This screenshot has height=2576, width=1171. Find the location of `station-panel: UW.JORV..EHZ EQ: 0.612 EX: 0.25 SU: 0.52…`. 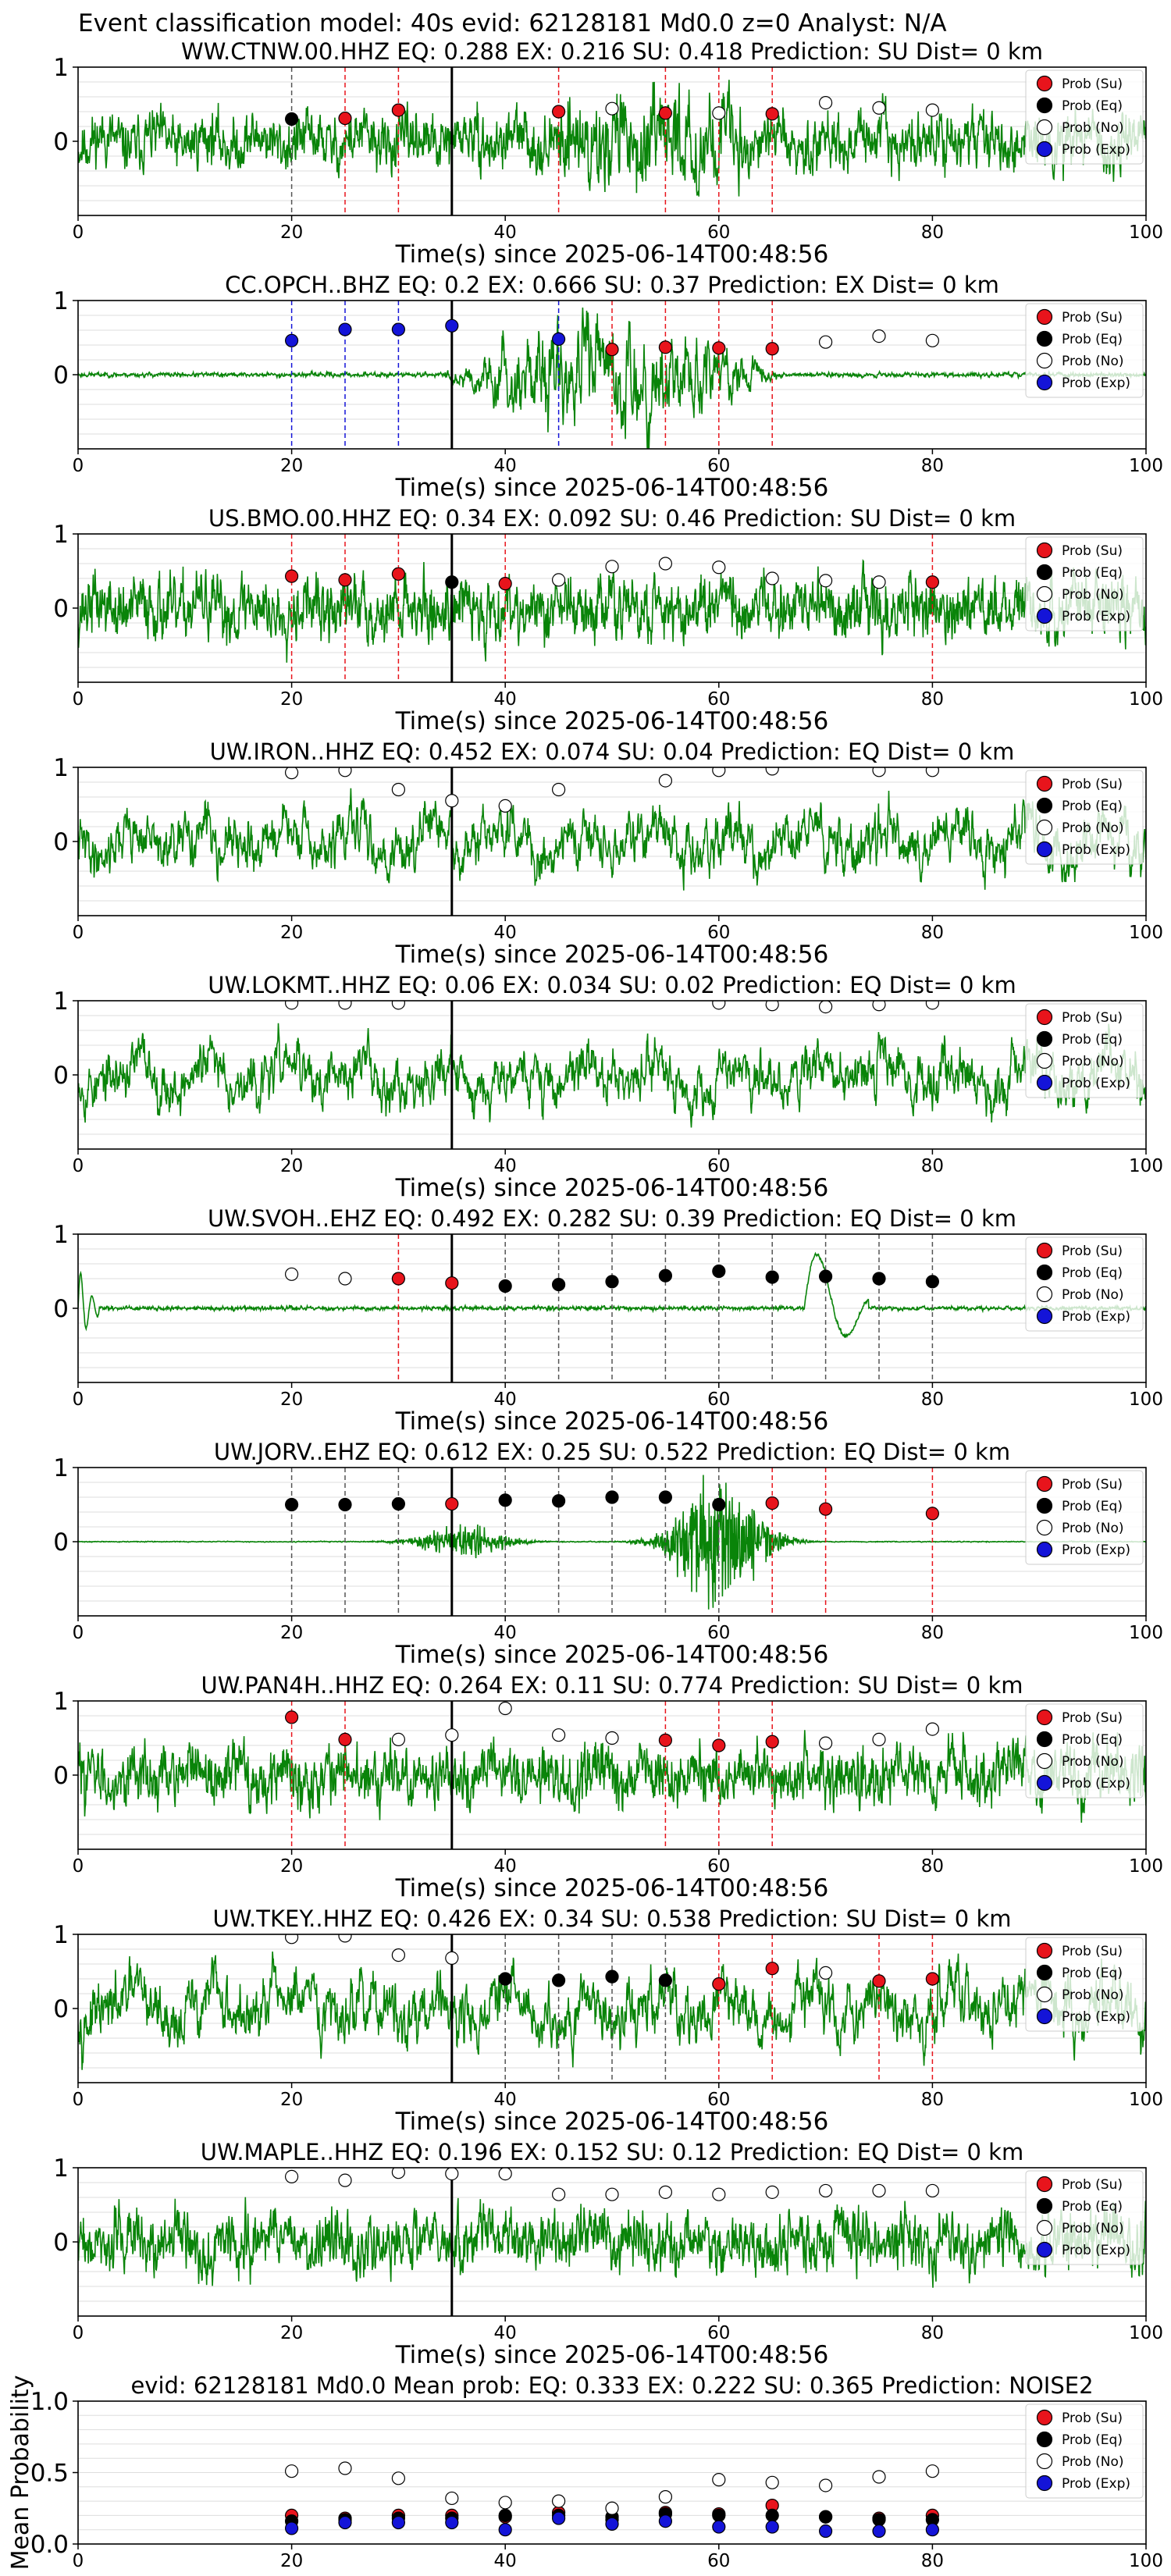

station-panel: UW.JORV..EHZ EQ: 0.612 EX: 0.25 SU: 0.52… is located at coordinates (608, 1554).